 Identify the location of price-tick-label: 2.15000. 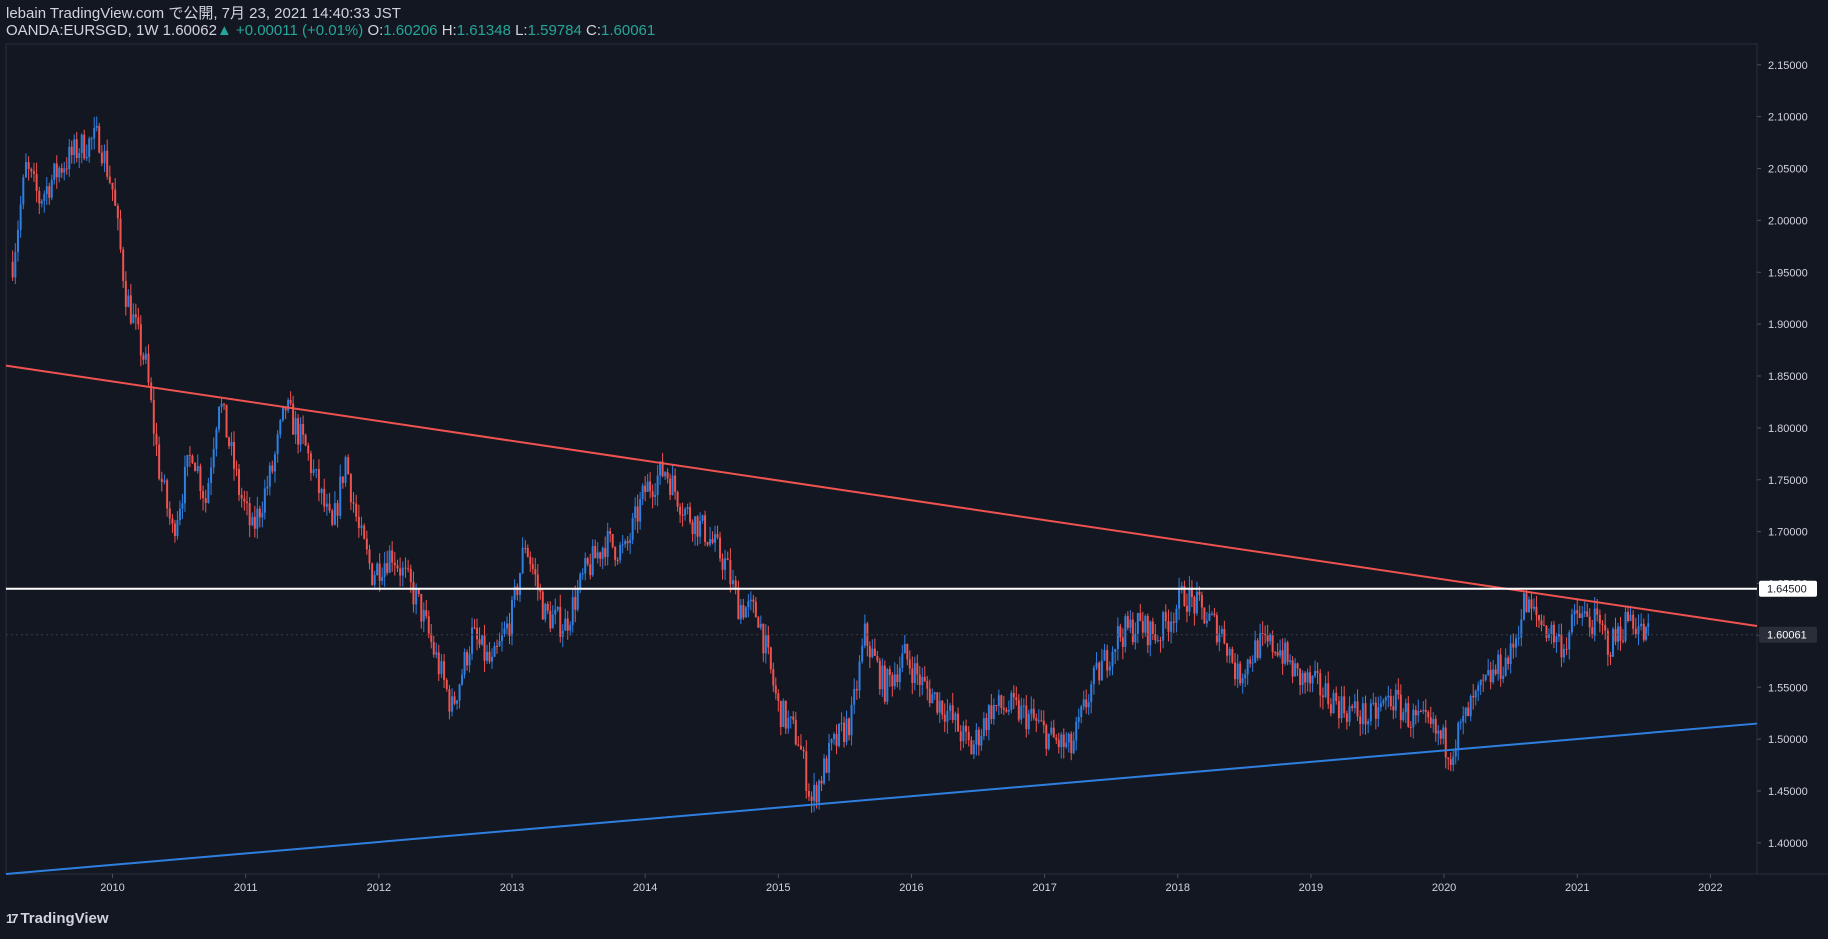
(1788, 66).